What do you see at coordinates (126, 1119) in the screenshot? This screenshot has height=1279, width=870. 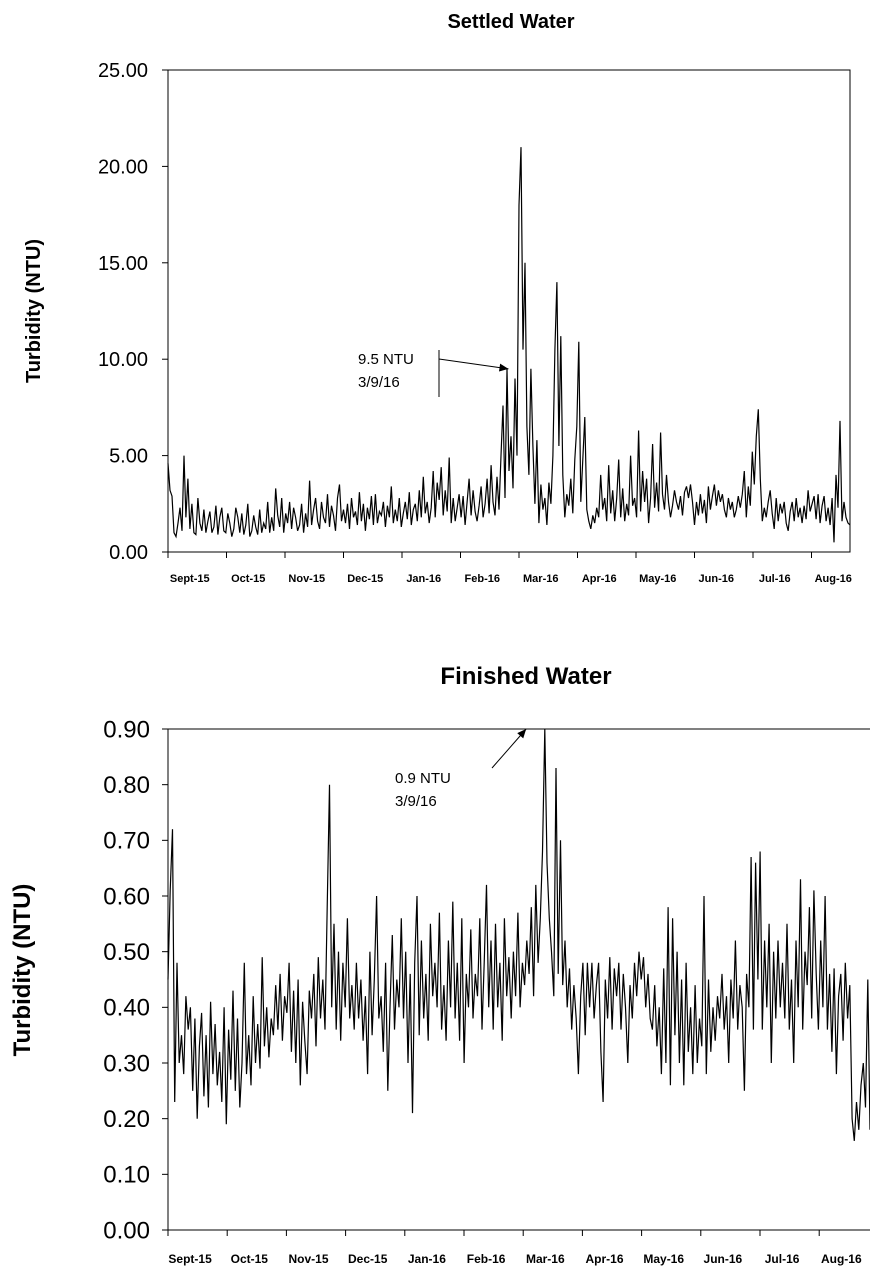 I see `y-tick-label: 0.20` at bounding box center [126, 1119].